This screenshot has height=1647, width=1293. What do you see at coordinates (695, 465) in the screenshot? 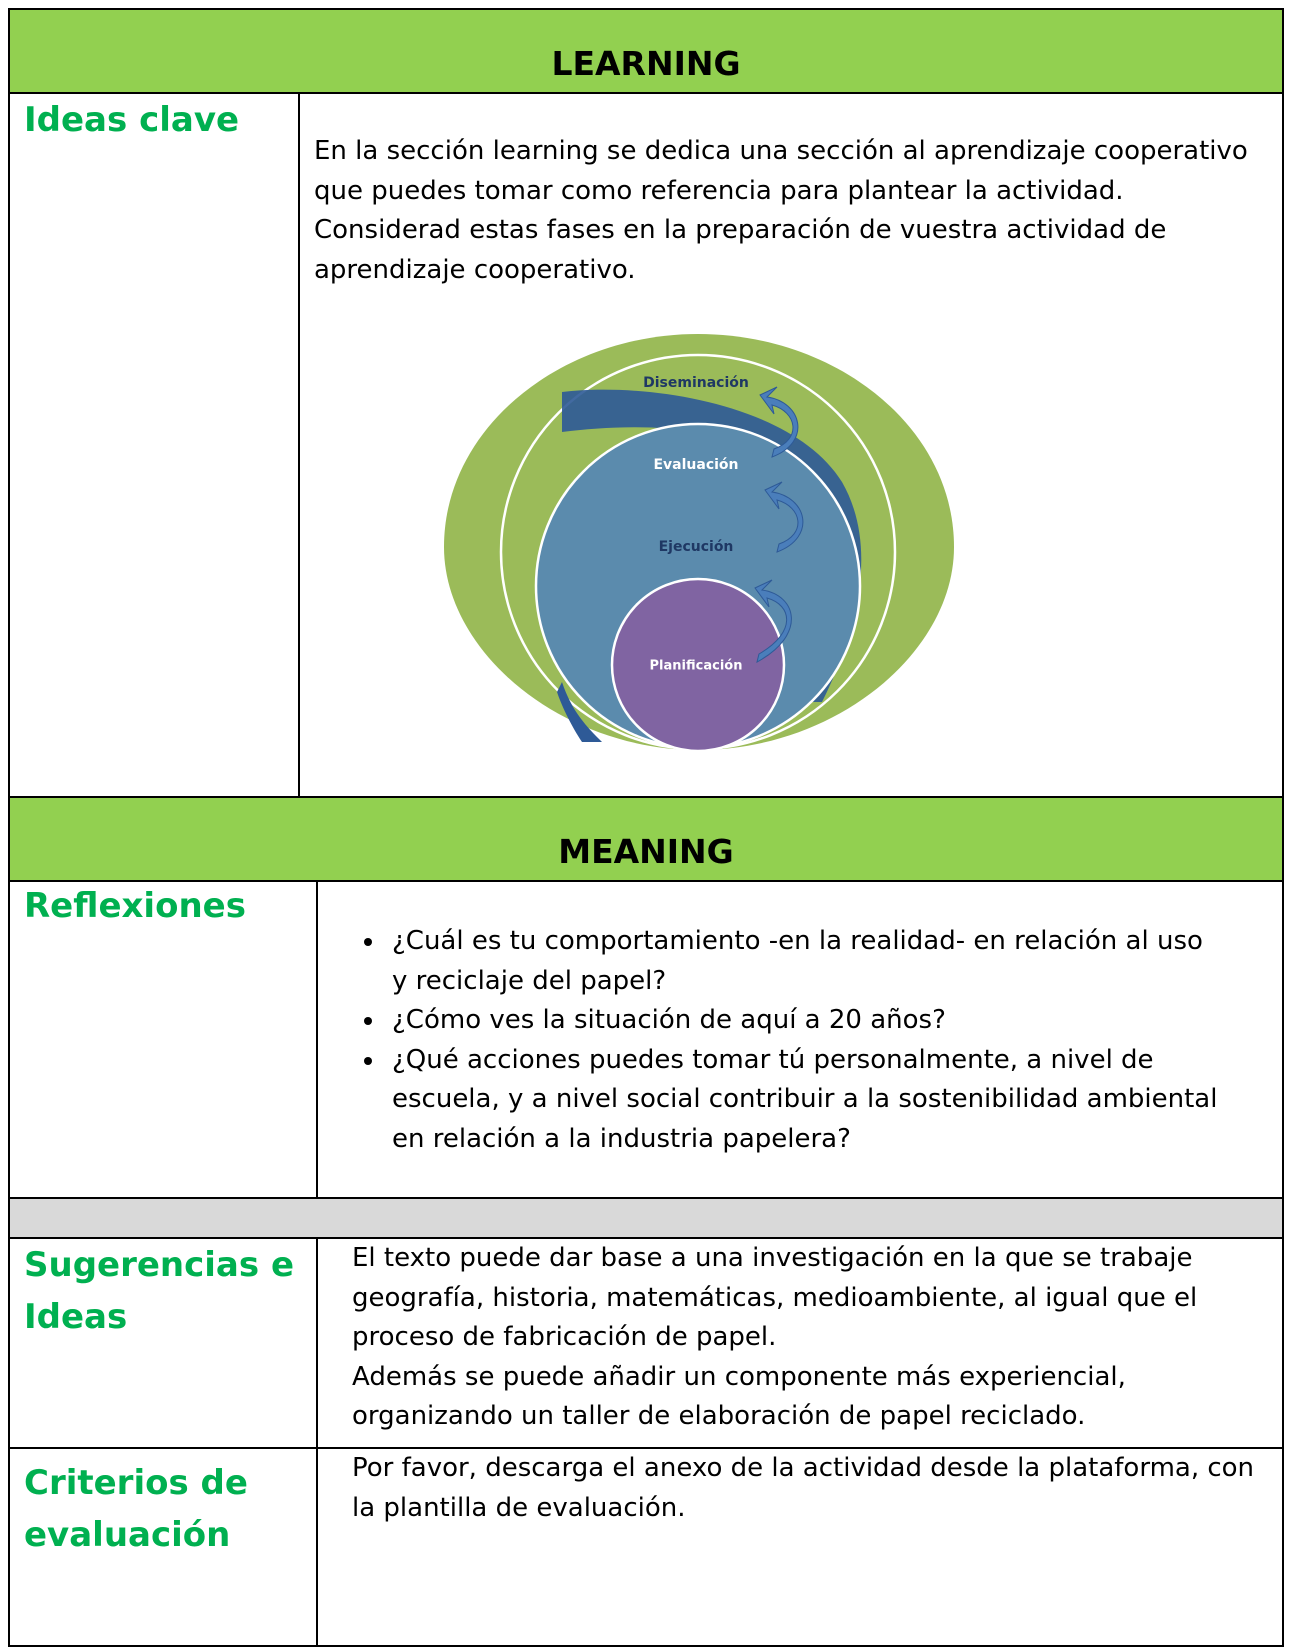
I see `phase-label: Evaluación` at bounding box center [695, 465].